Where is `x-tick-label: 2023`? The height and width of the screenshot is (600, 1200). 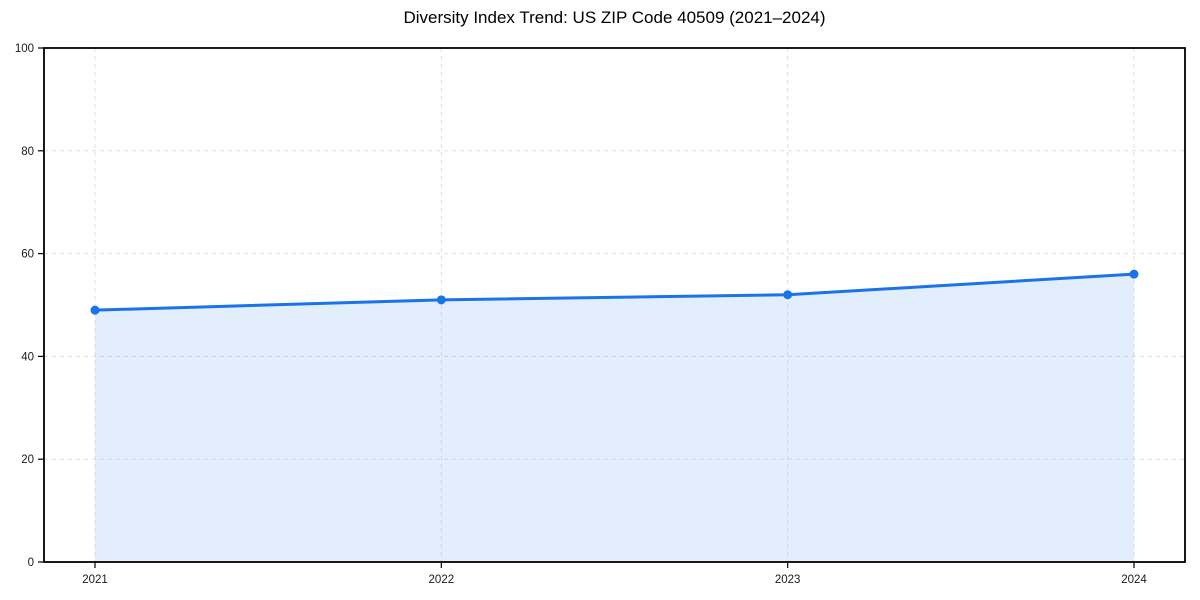 x-tick-label: 2023 is located at coordinates (788, 580).